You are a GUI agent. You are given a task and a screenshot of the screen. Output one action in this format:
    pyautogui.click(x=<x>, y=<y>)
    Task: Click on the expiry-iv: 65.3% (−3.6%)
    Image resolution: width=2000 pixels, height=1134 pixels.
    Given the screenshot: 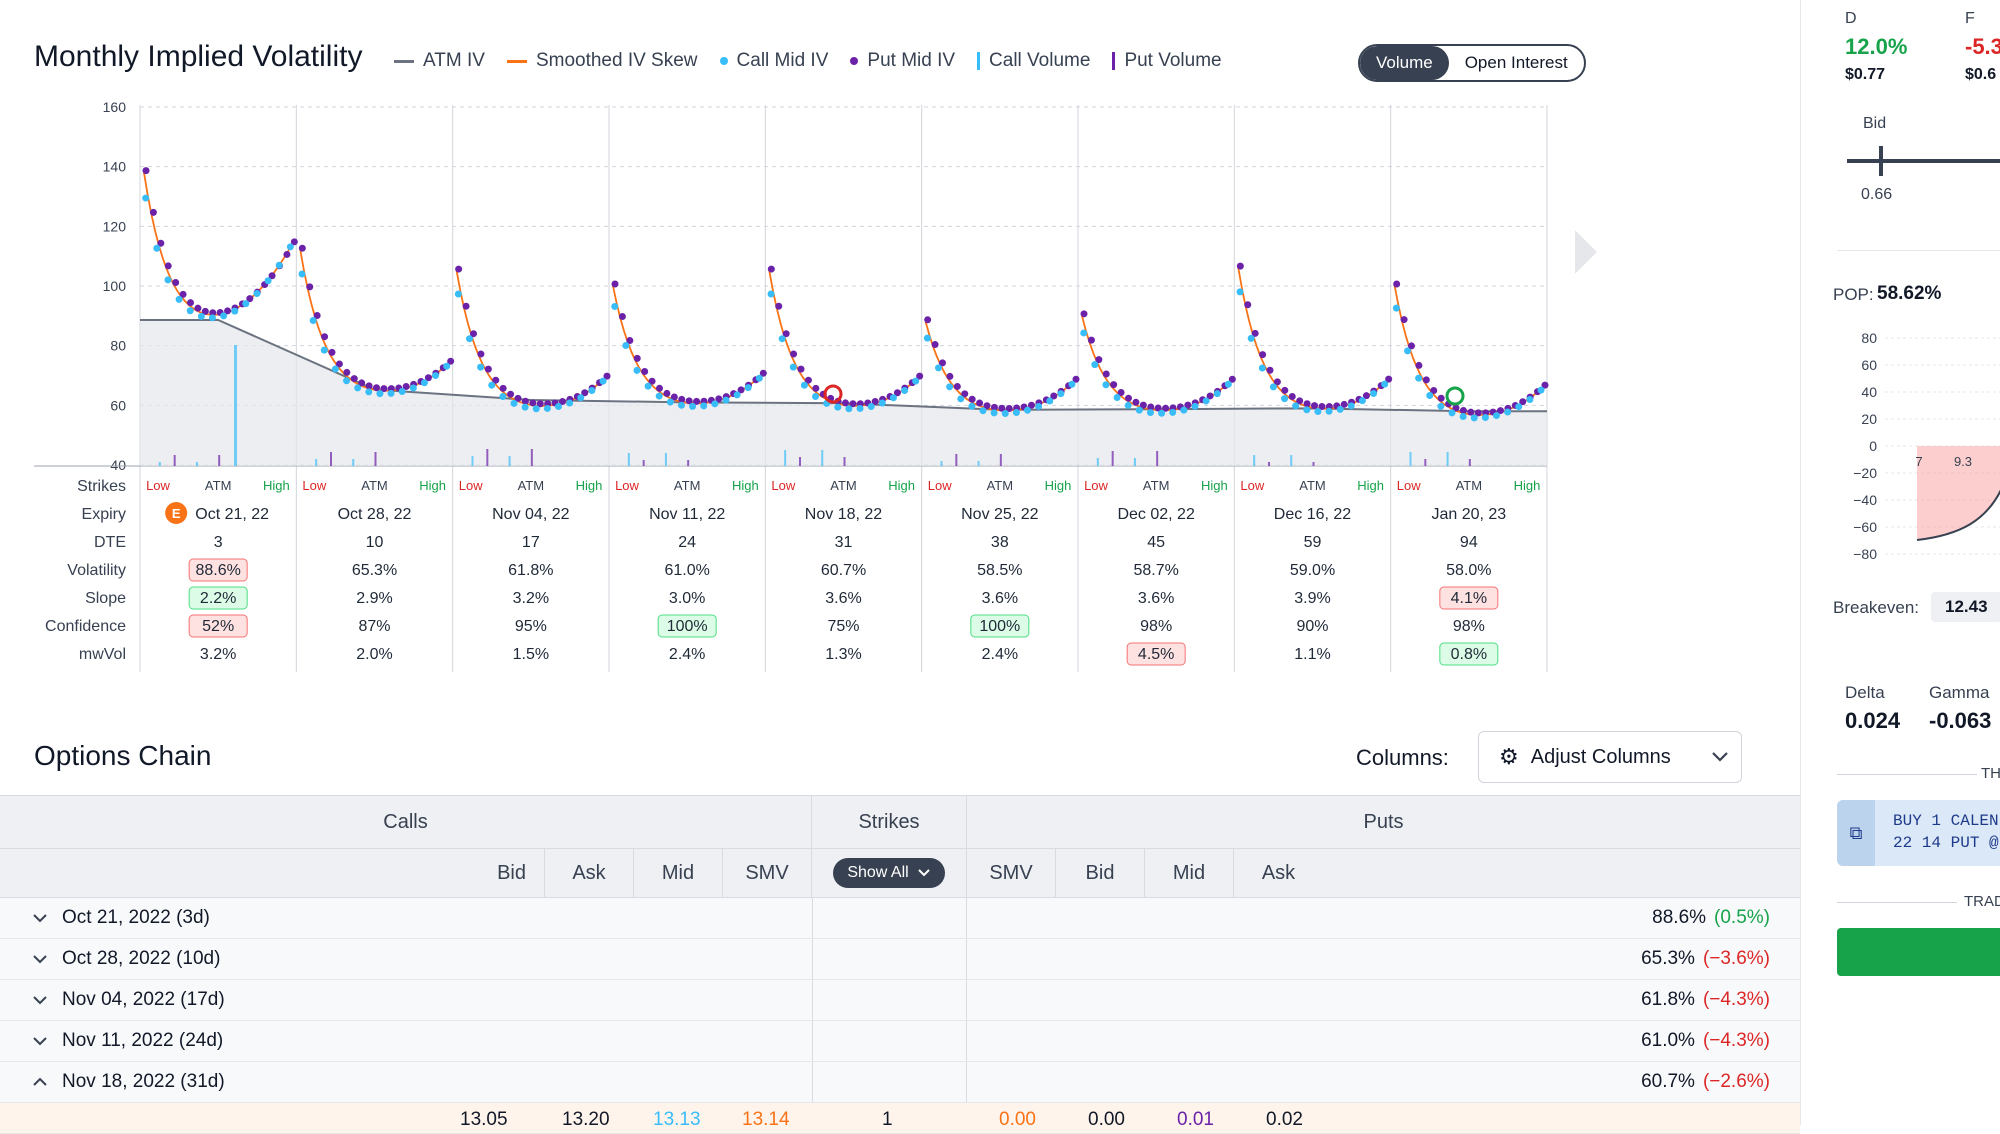 What is the action you would take?
    pyautogui.click(x=1655, y=959)
    